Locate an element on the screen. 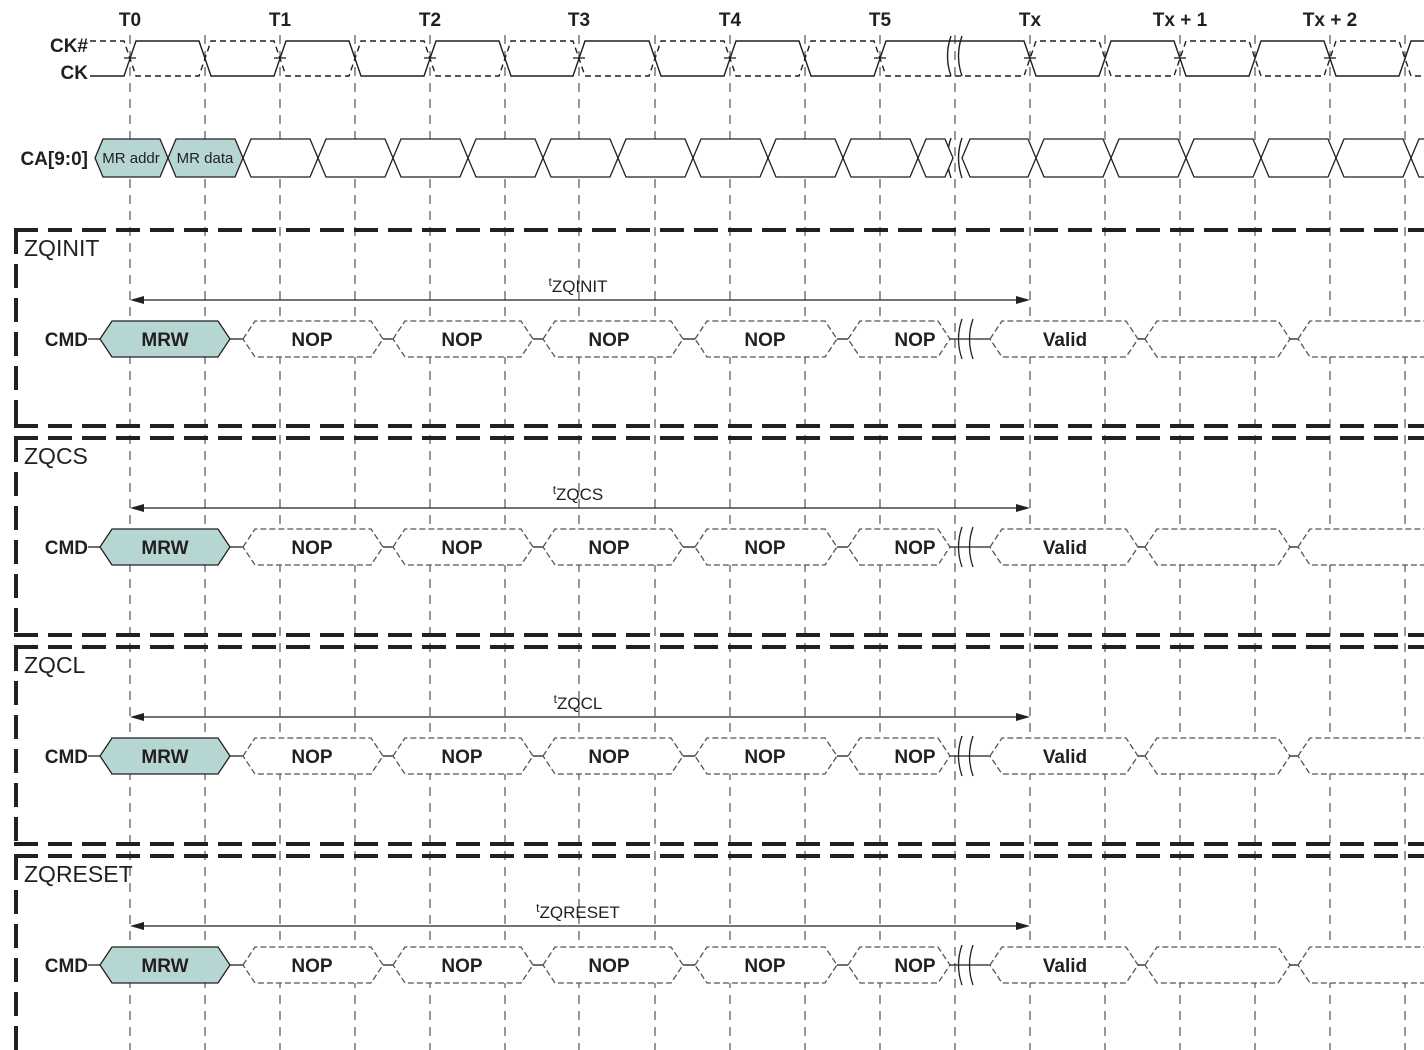 The width and height of the screenshot is (1424, 1050). signal-labels: T0 T1 T2 T3 T4 T5 Tx Tx + 1 Tx + 2 CK# CK CA[9:0] is located at coordinates (688, 90).